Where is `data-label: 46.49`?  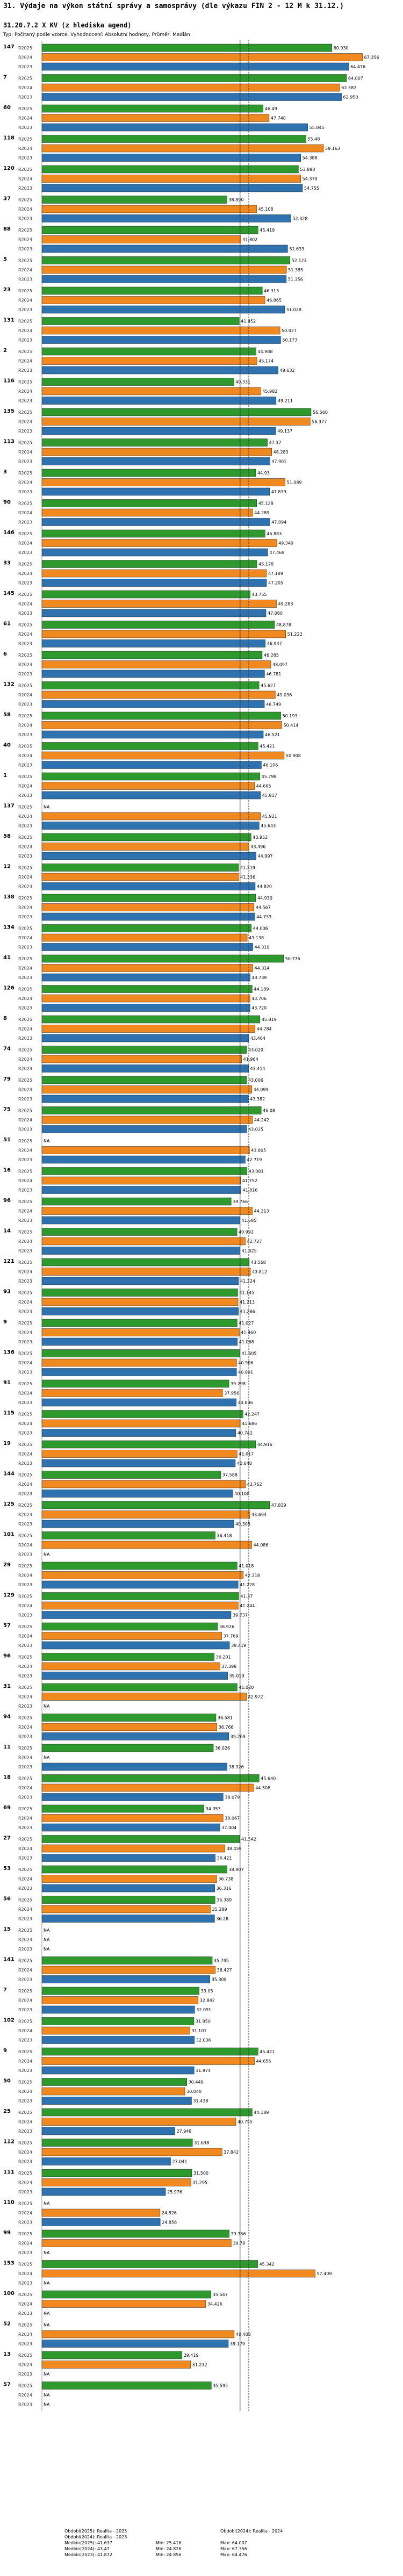 data-label: 46.49 is located at coordinates (271, 108).